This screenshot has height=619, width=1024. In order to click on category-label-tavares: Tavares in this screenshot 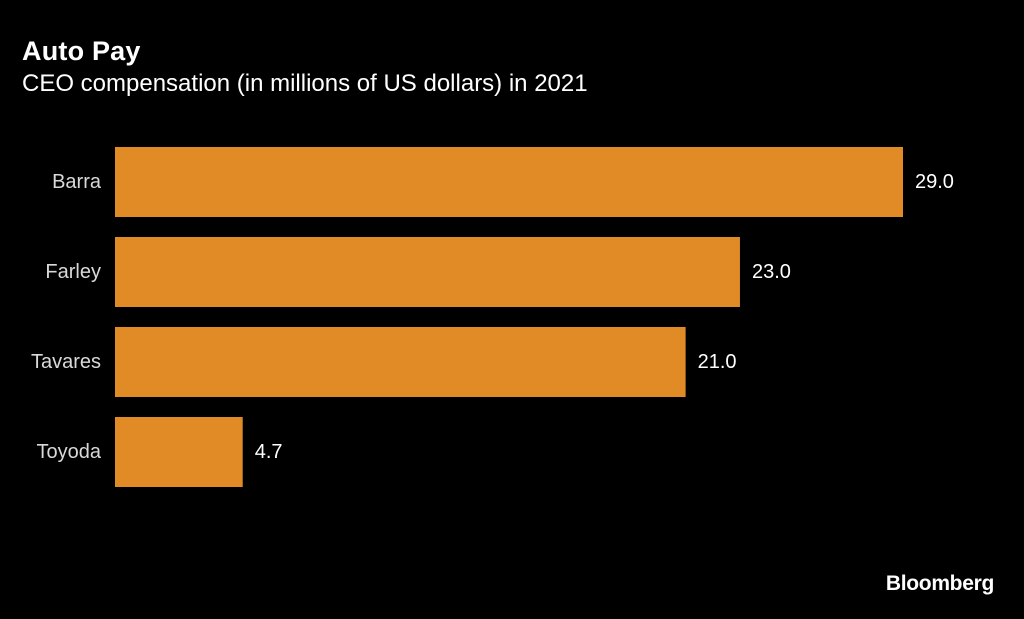, I will do `click(66, 362)`.